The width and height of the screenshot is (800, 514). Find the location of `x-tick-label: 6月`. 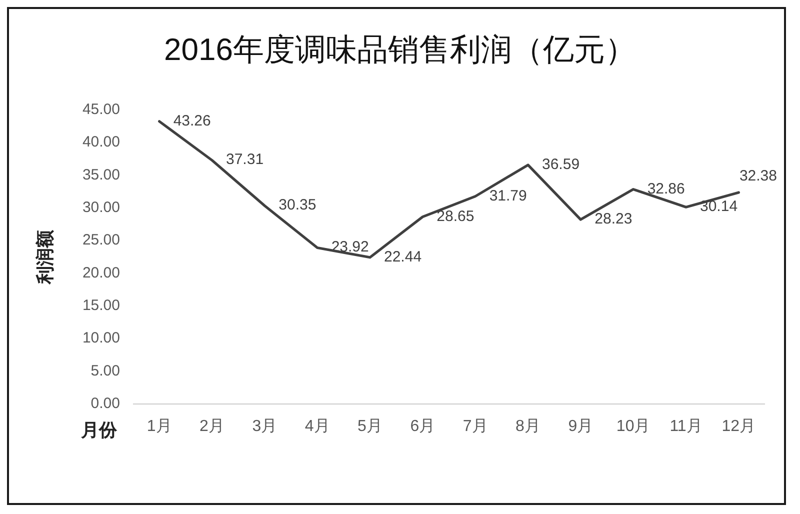

x-tick-label: 6月 is located at coordinates (423, 427).